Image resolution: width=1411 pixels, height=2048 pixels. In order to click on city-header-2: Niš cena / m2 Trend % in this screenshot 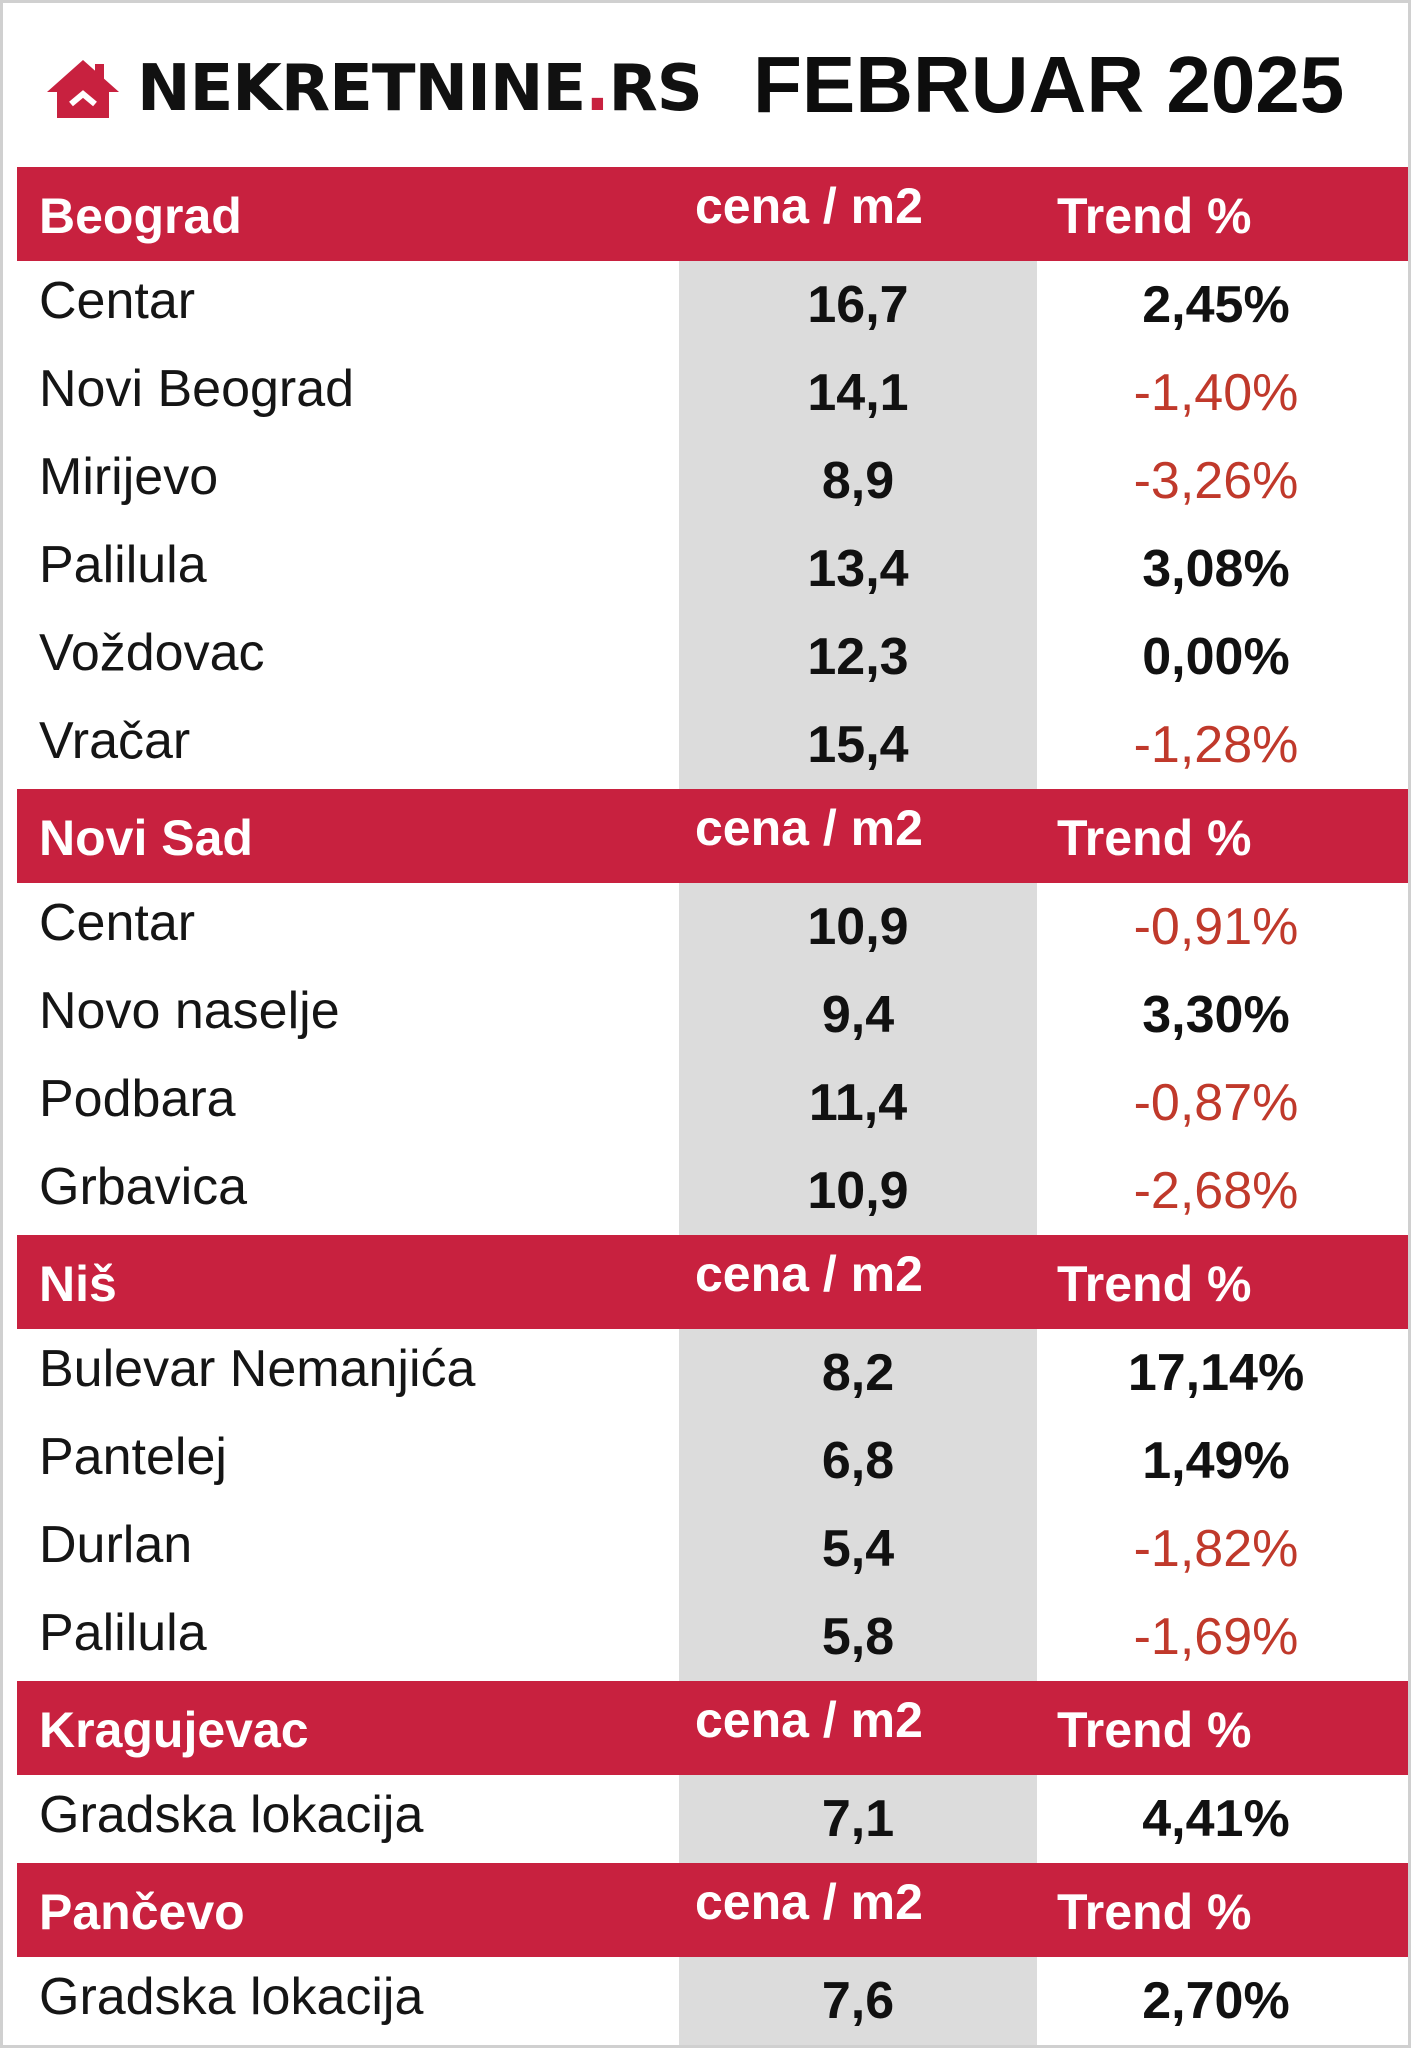, I will do `click(712, 1282)`.